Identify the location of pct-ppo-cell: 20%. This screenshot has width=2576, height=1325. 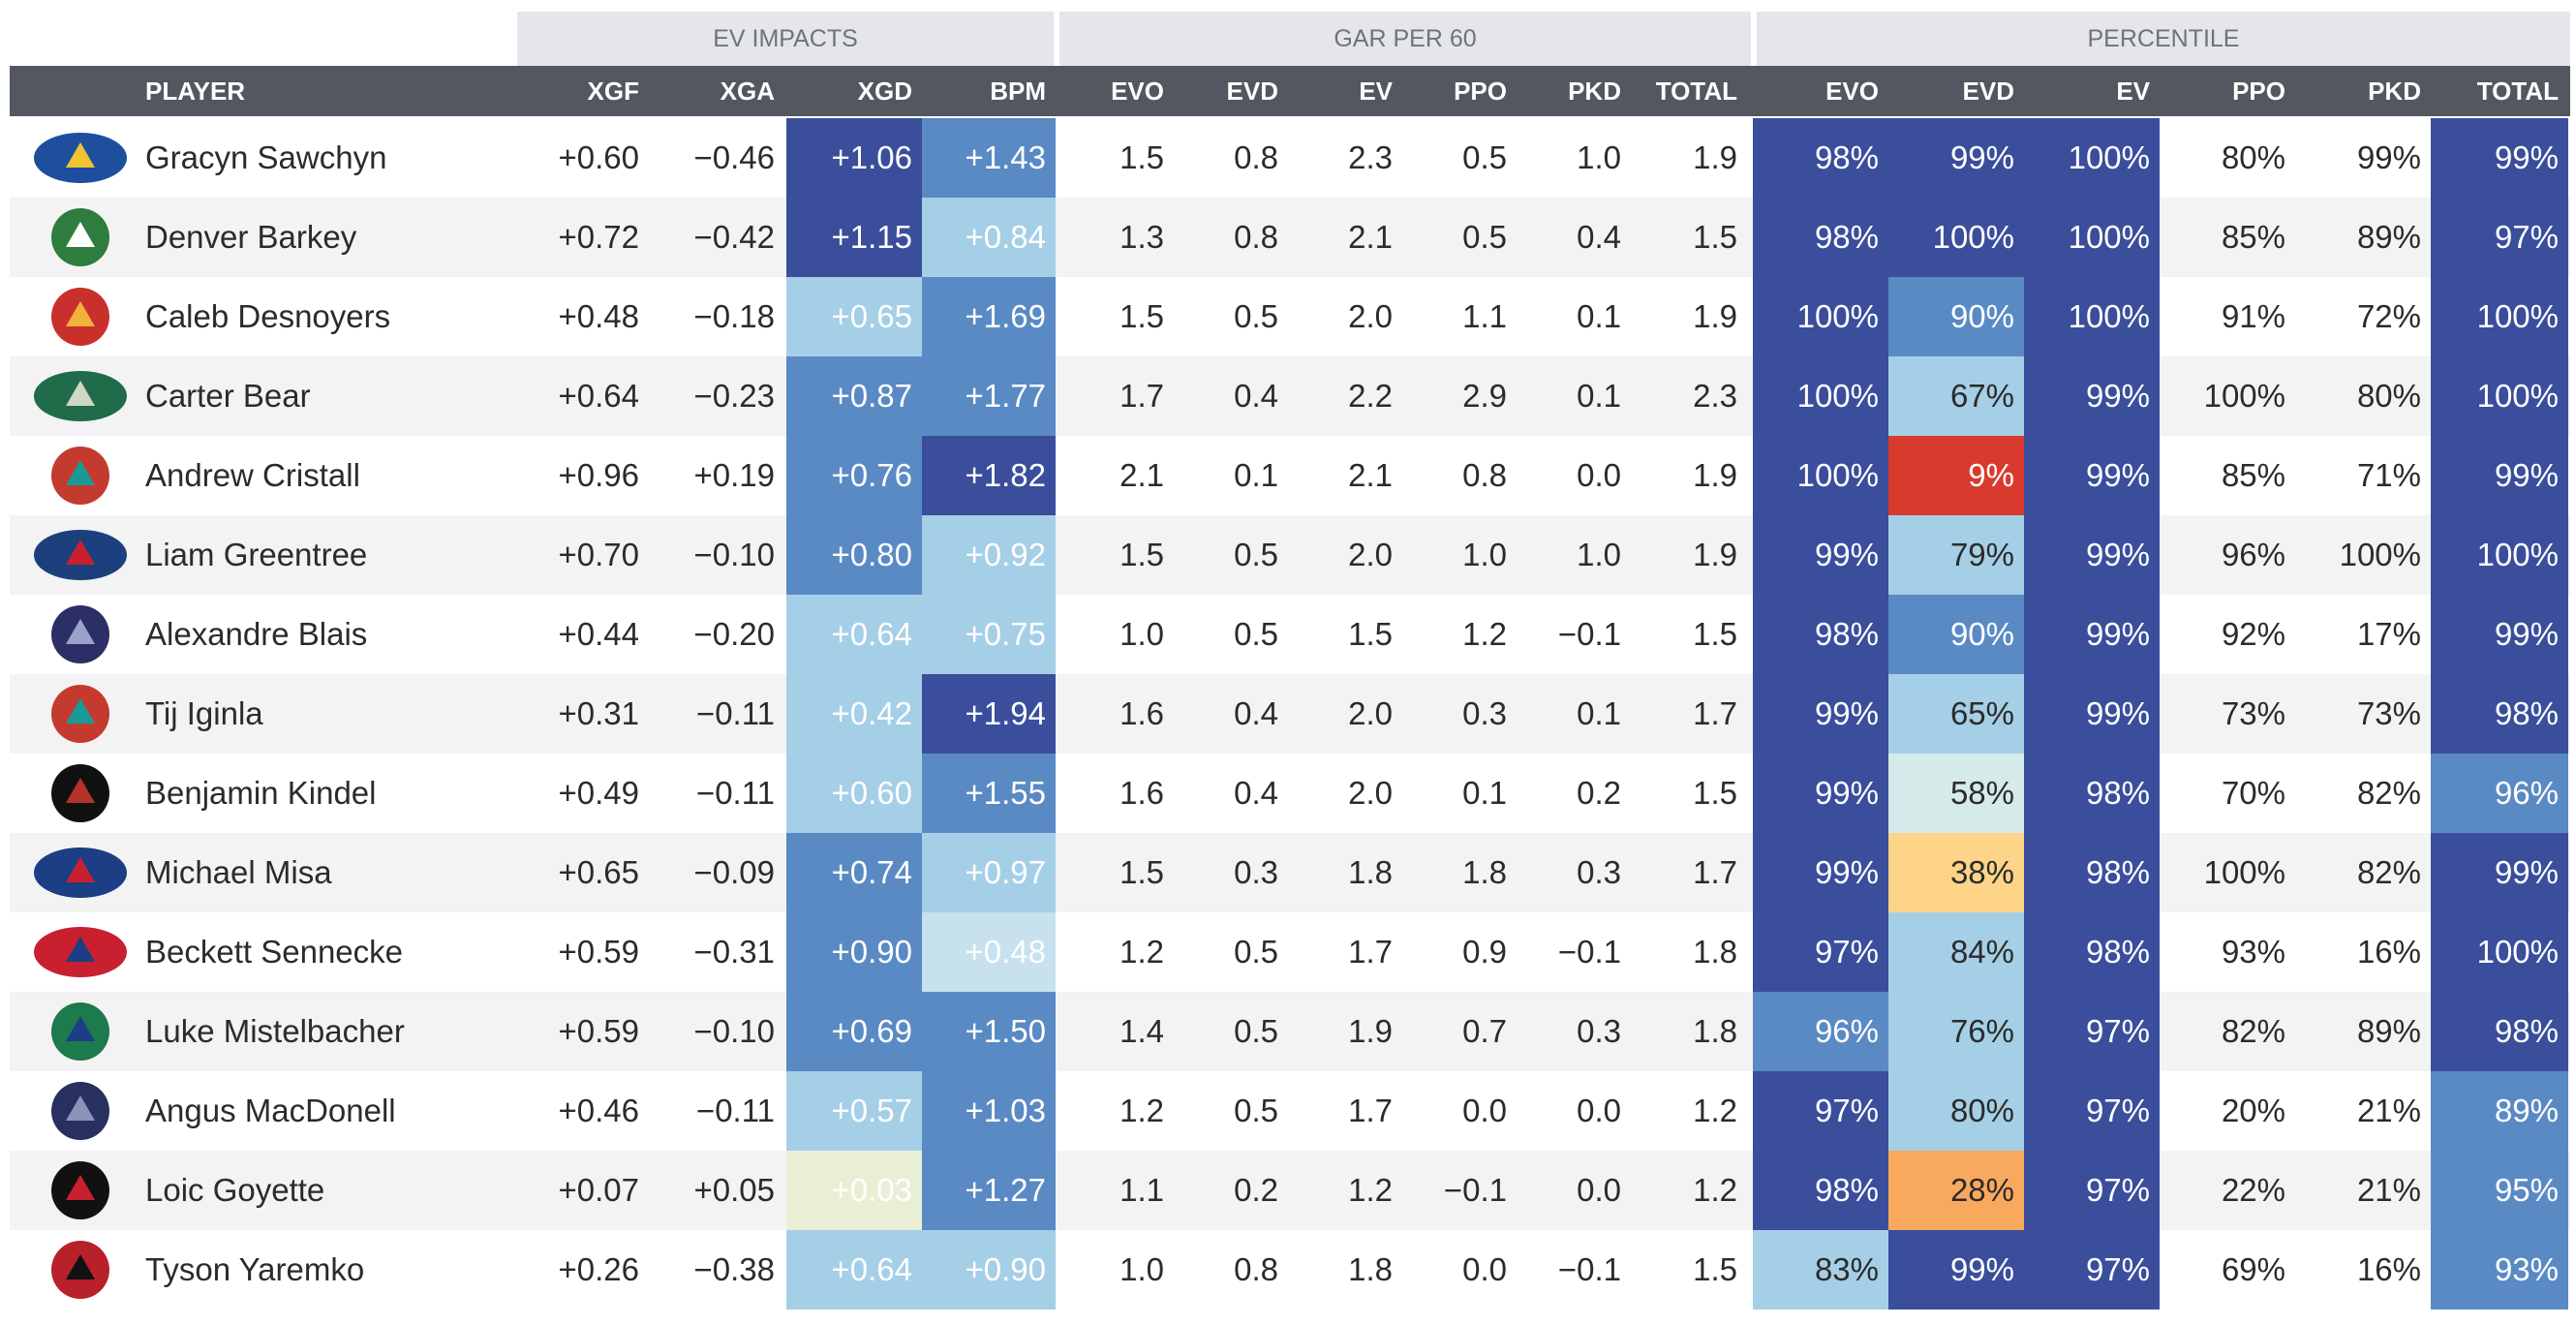
(2253, 1110).